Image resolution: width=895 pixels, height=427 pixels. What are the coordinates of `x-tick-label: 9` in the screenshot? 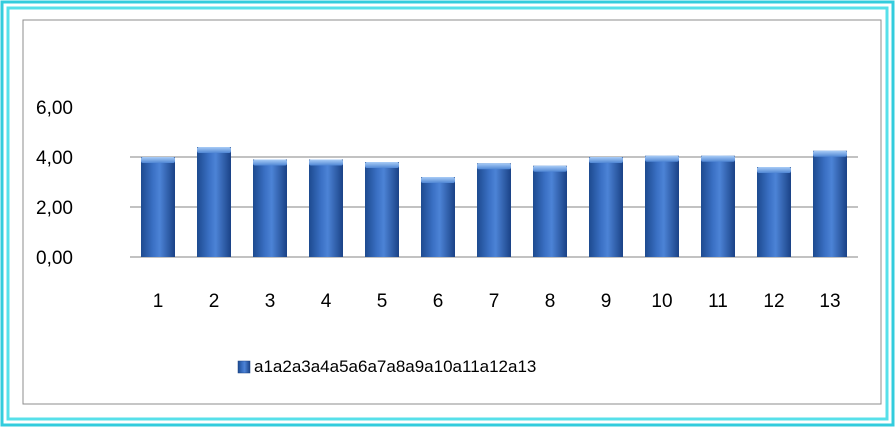 It's located at (606, 301).